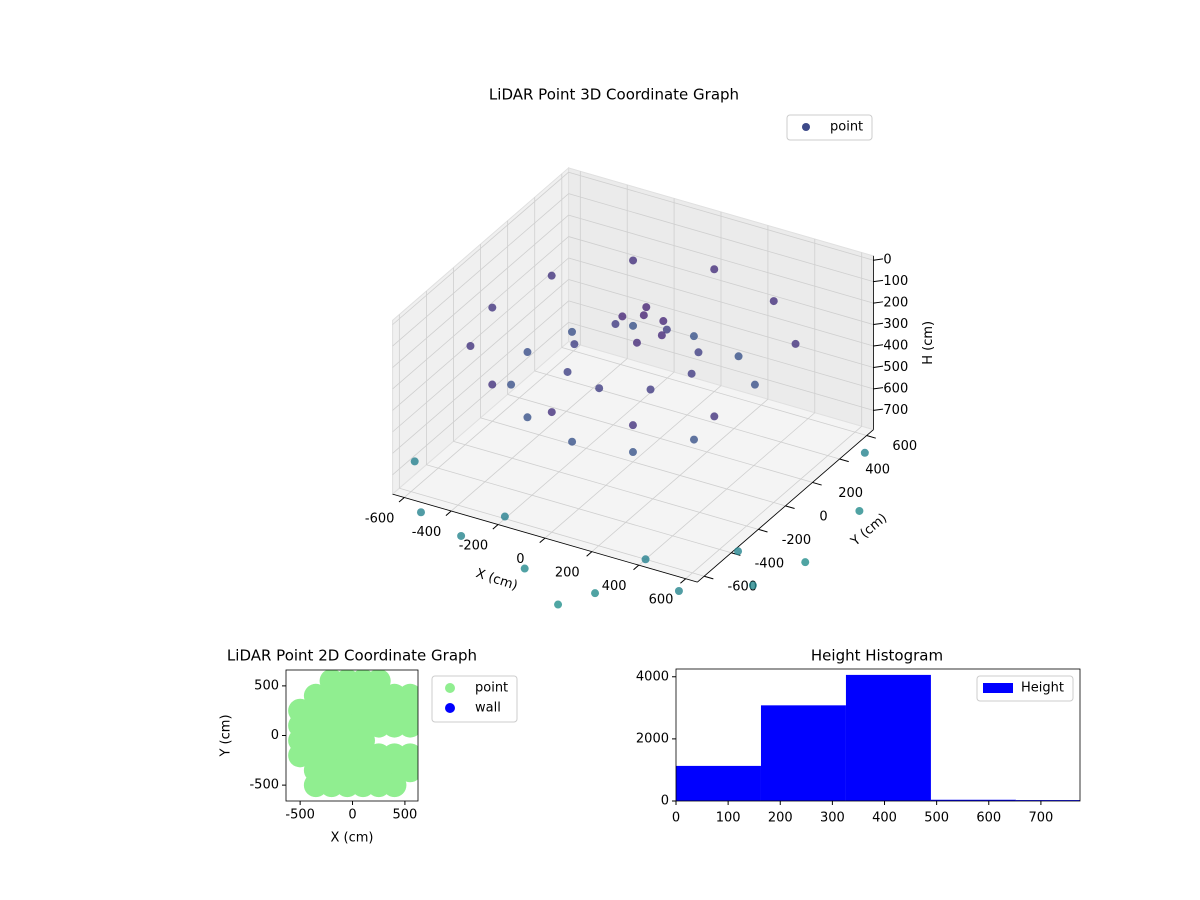  Describe the element at coordinates (877, 656) in the screenshot. I see `chart-title: Height Histogram` at that location.